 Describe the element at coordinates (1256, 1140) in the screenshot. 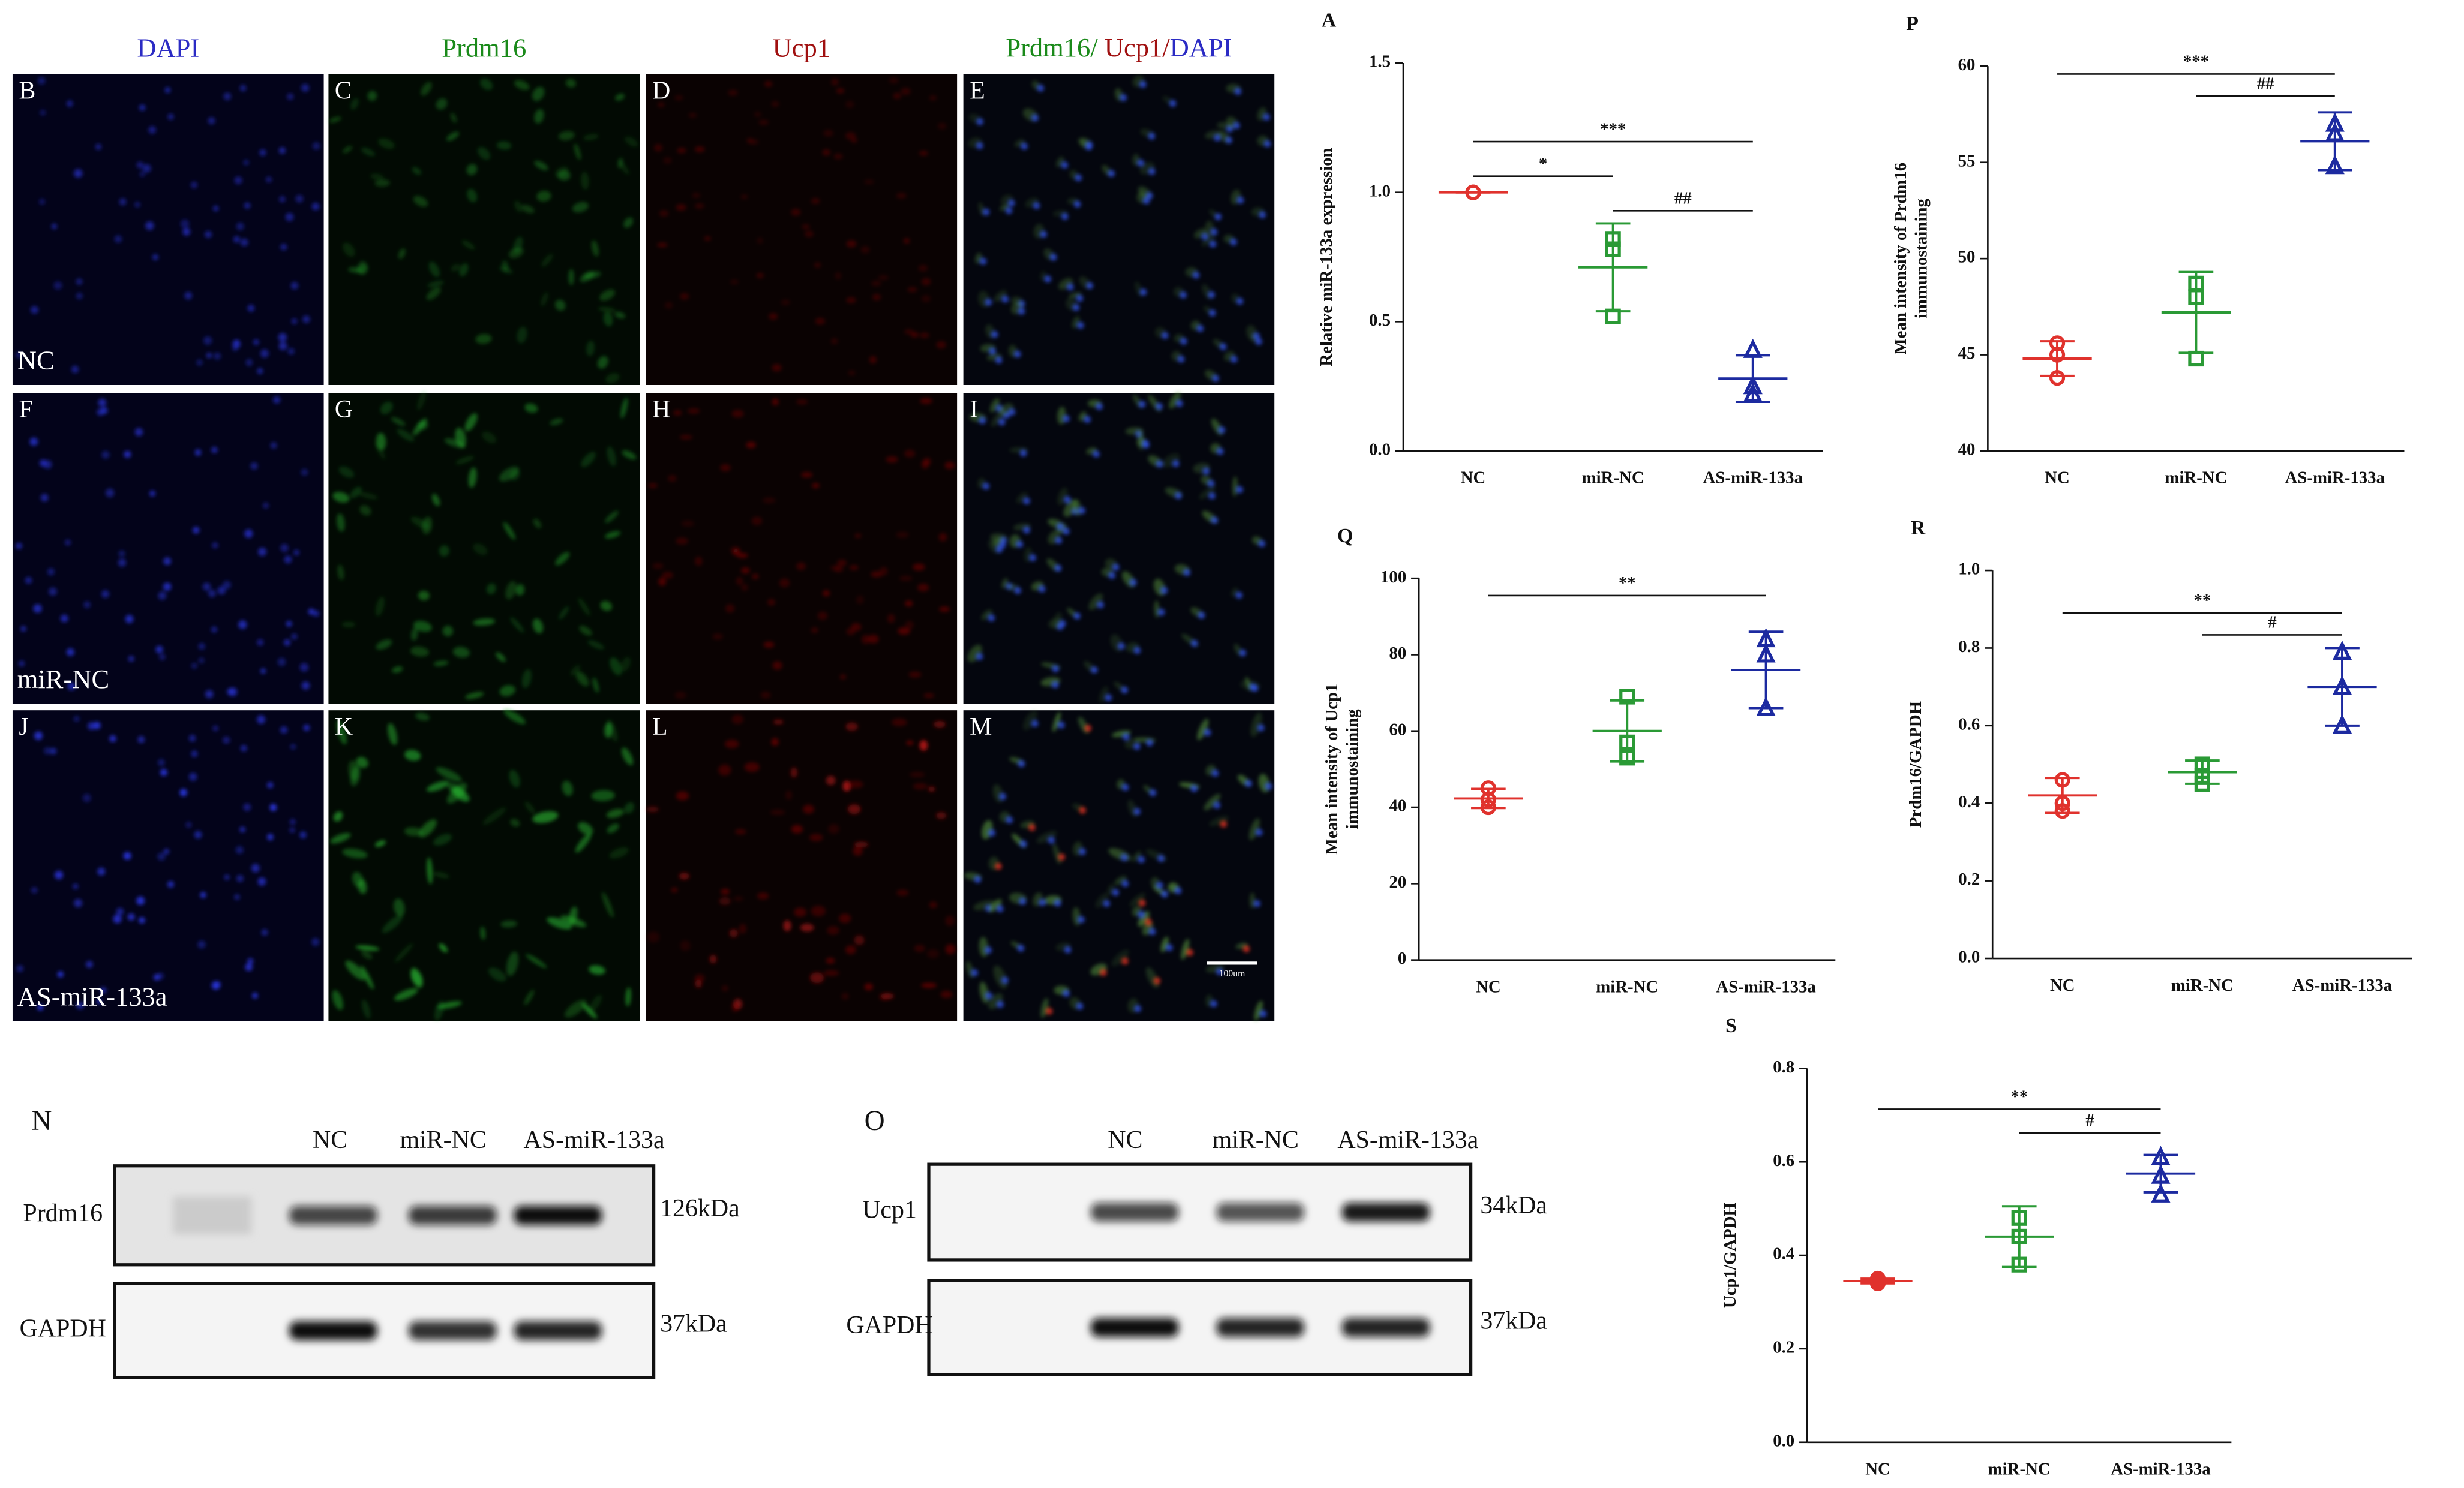

I see `lane-label: miR-NC` at that location.